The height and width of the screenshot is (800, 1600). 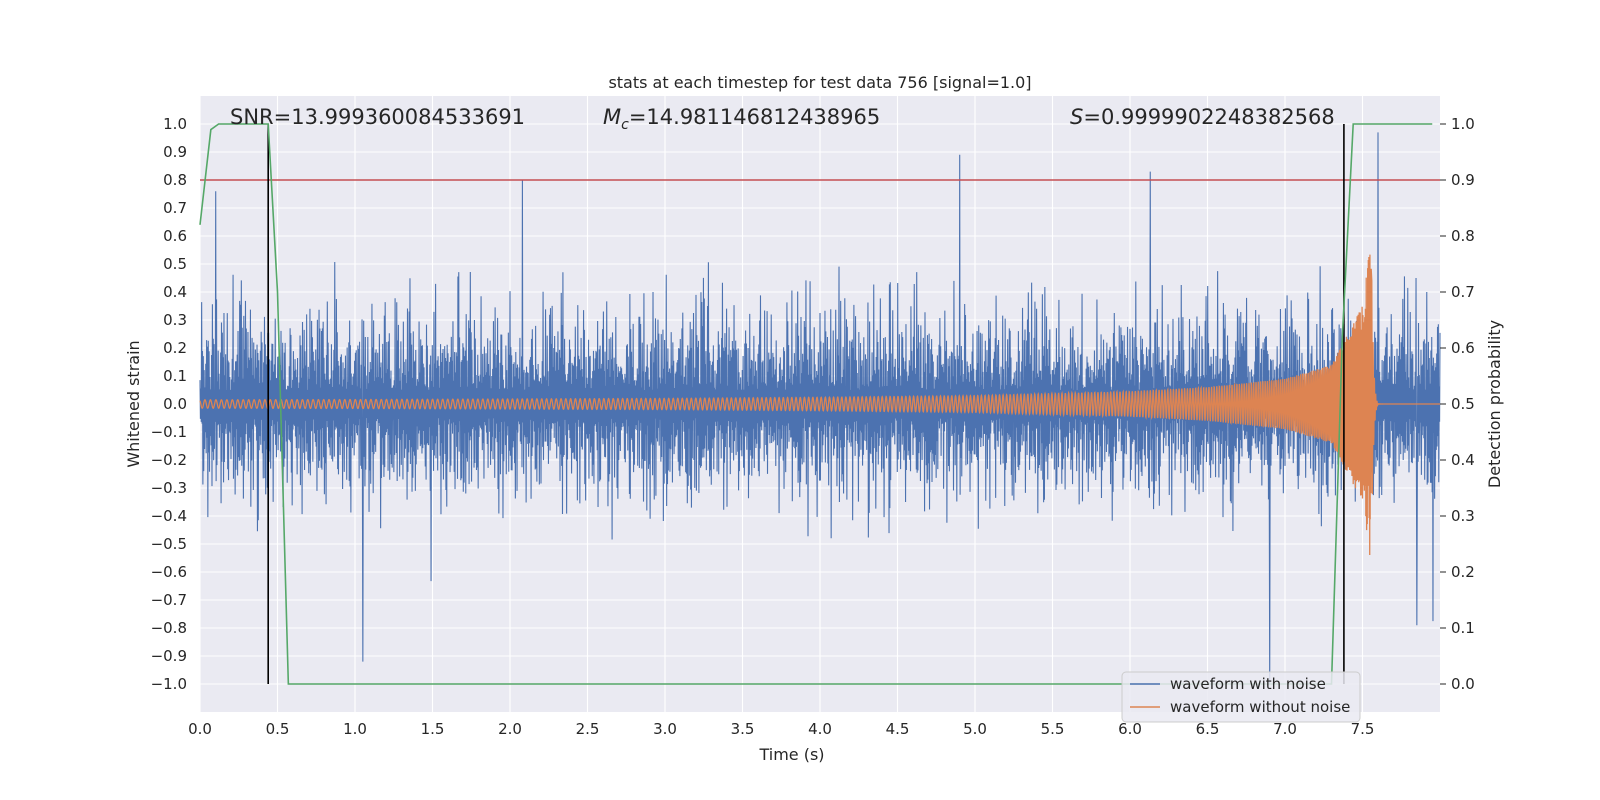 What do you see at coordinates (1076, 117) in the screenshot?
I see `s-symbol: S` at bounding box center [1076, 117].